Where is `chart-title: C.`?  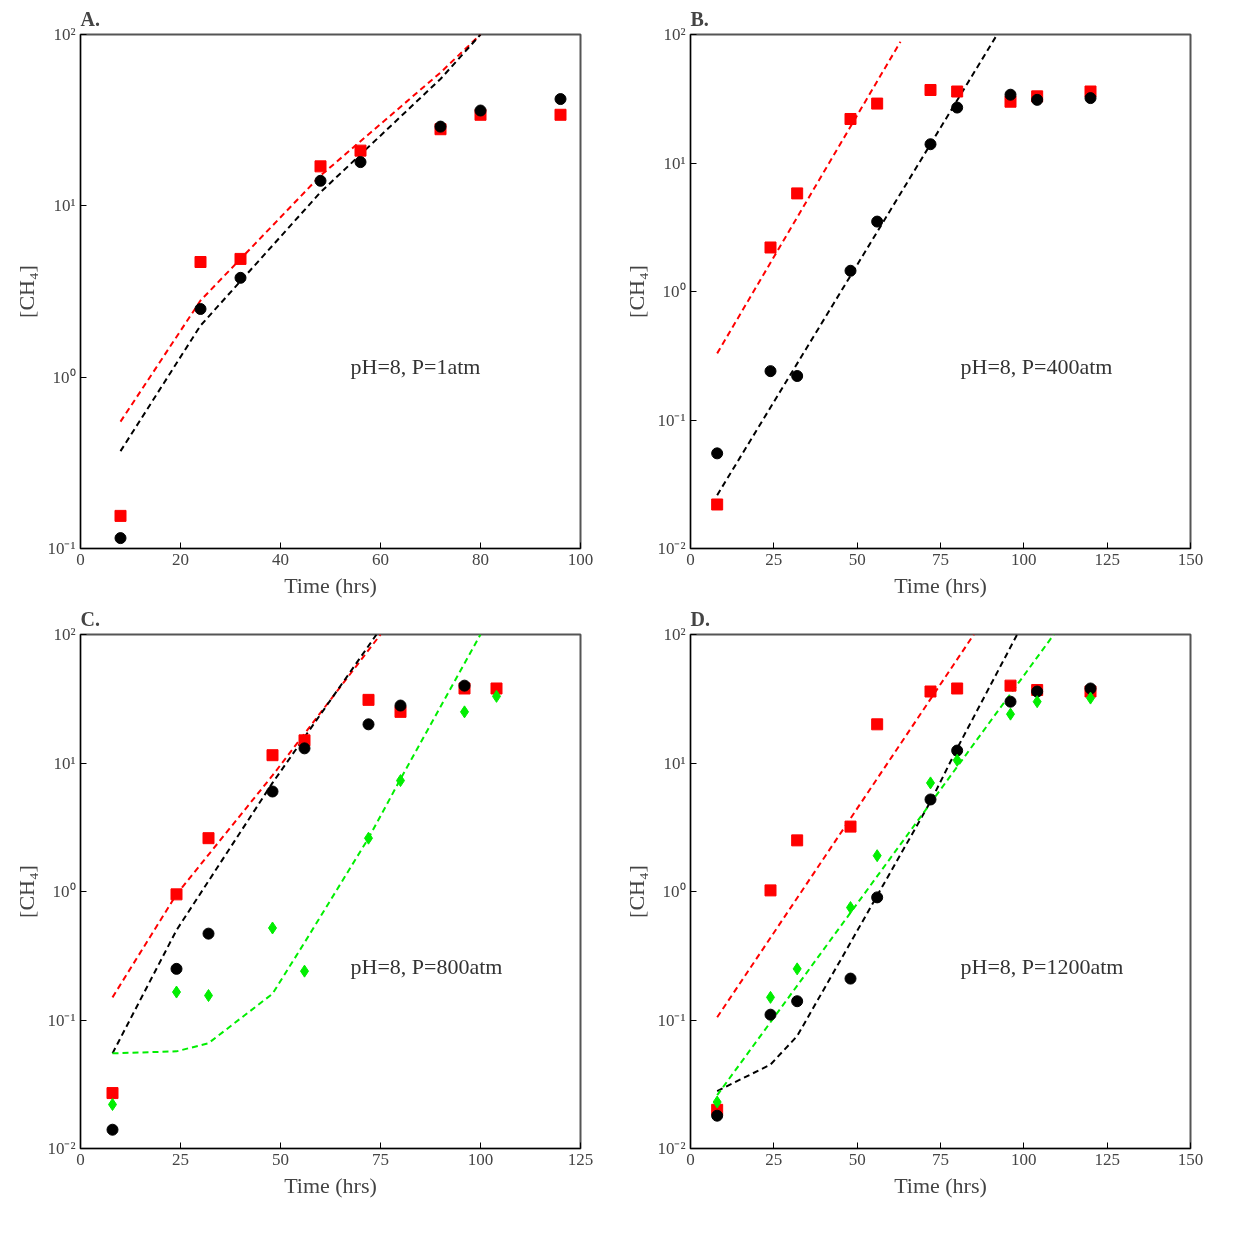 chart-title: C. is located at coordinates (90, 618).